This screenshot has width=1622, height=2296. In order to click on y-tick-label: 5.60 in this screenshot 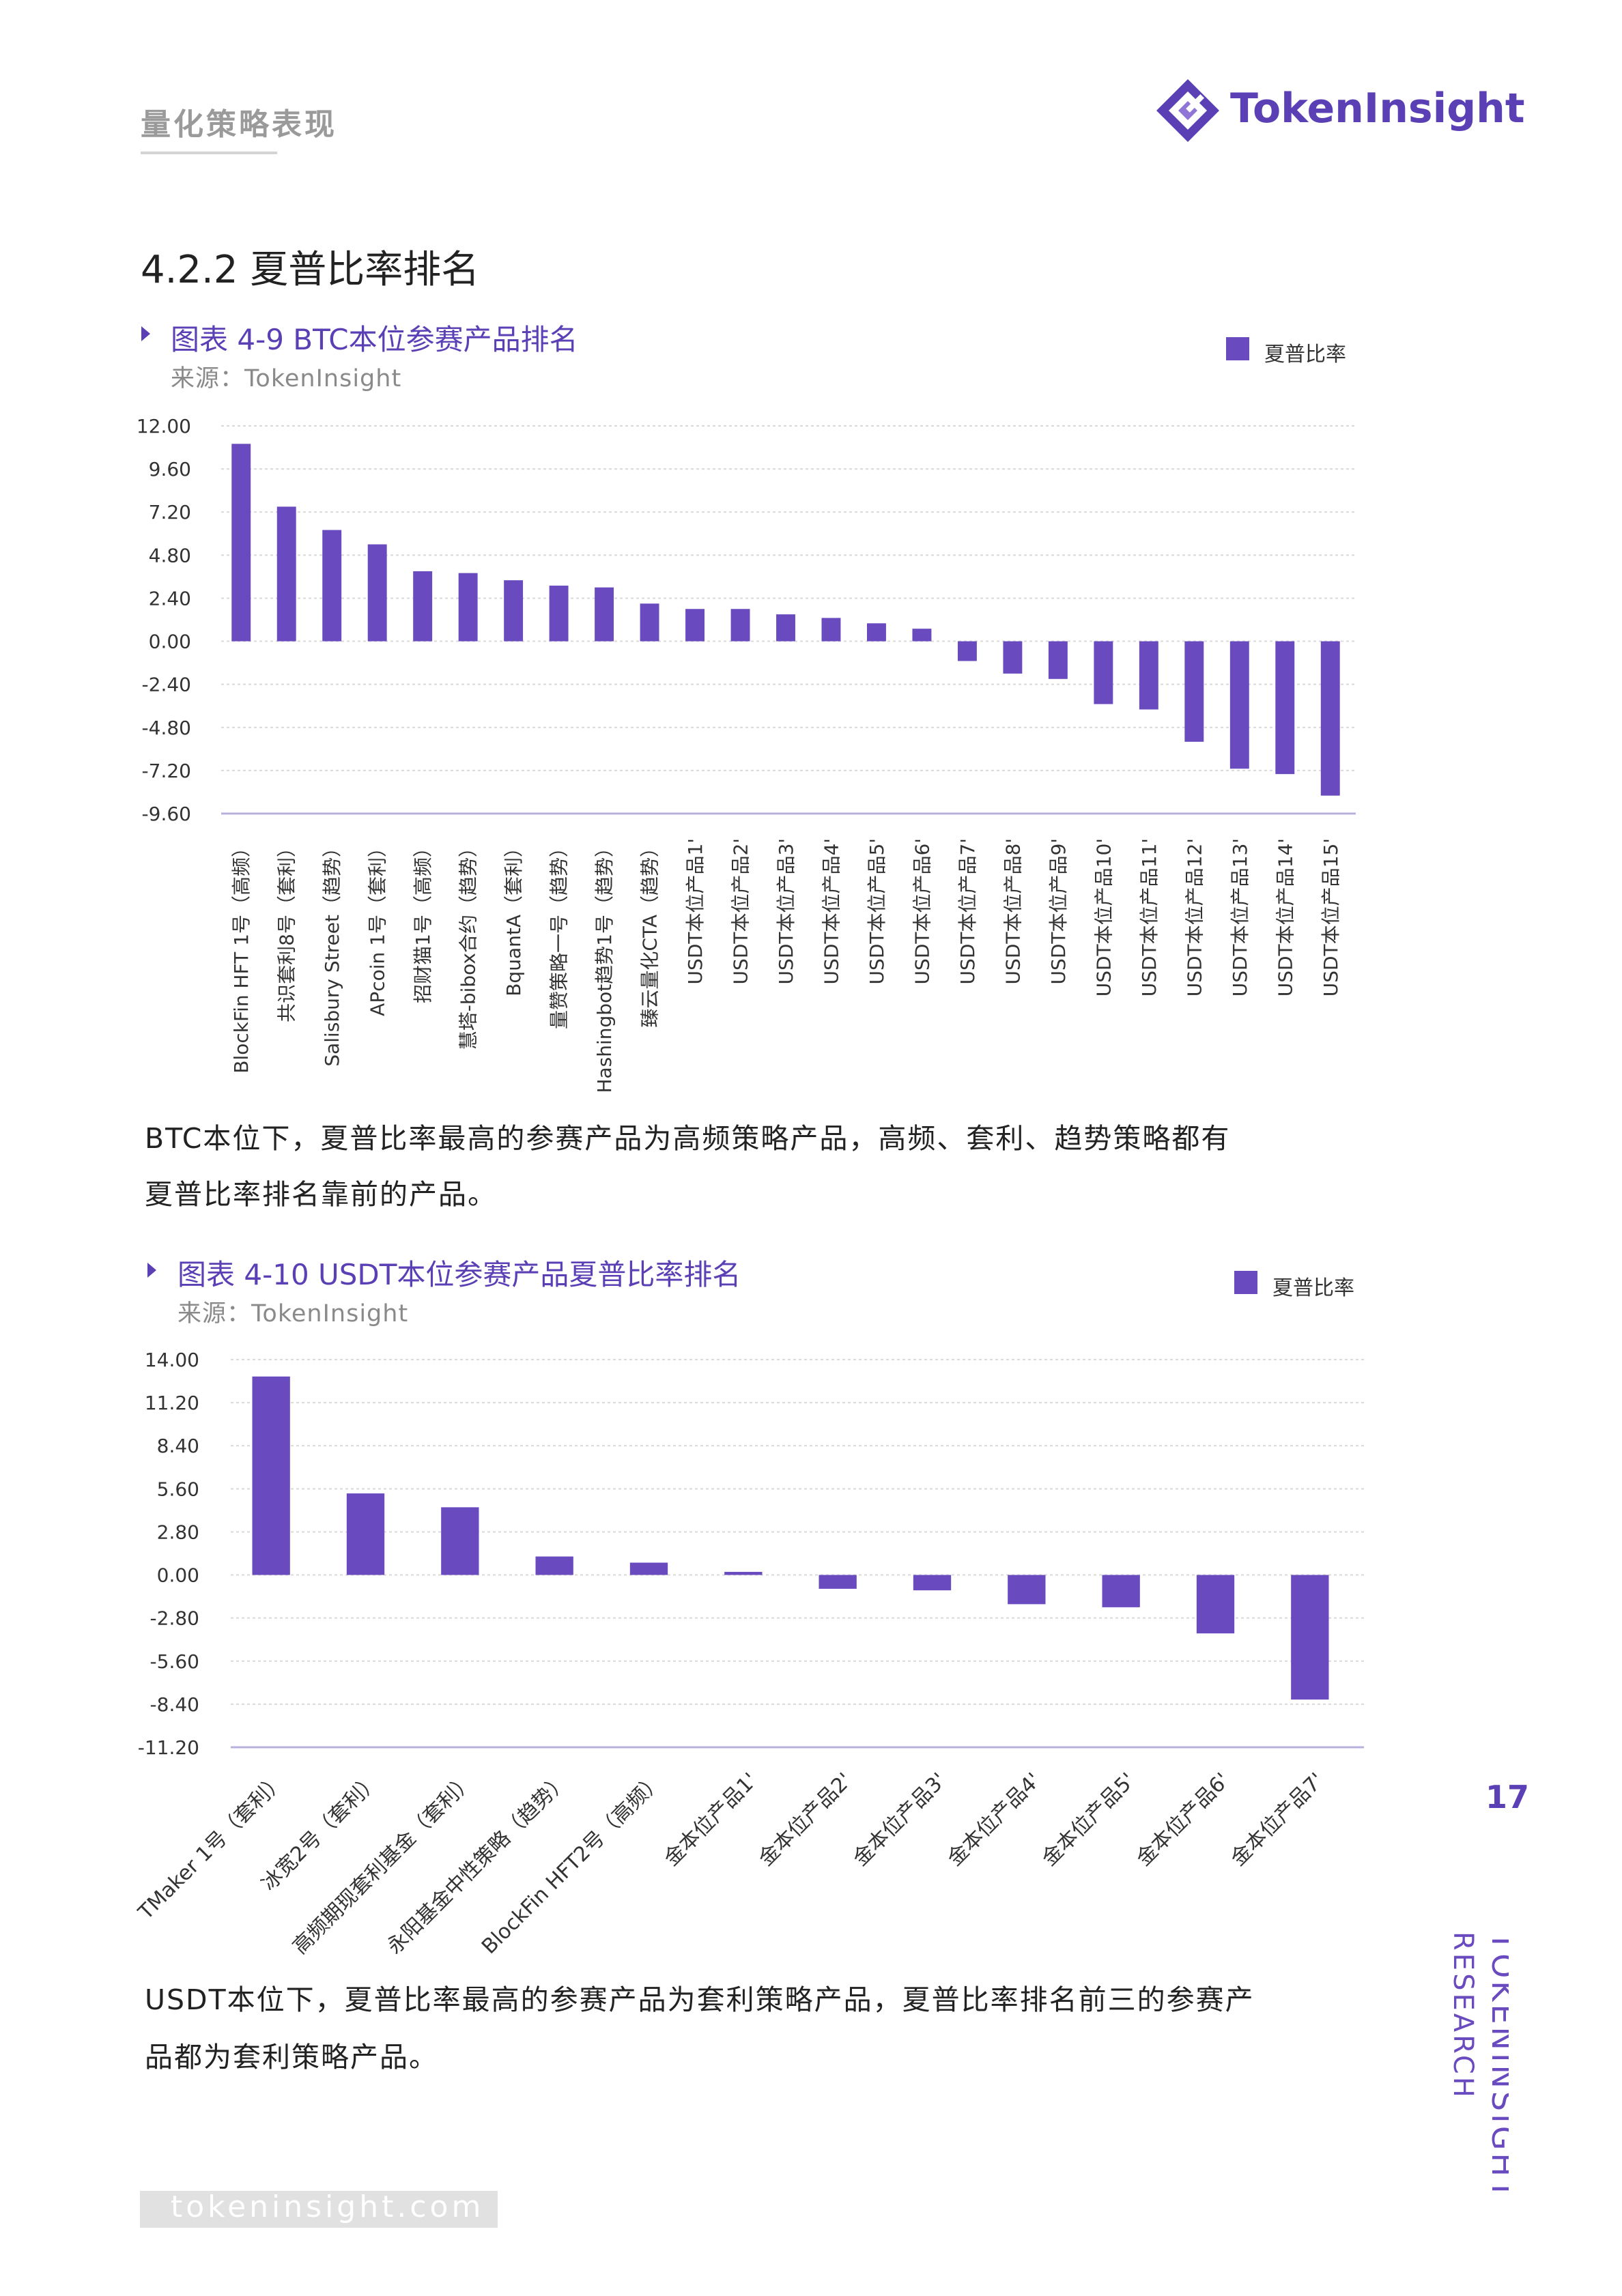, I will do `click(178, 1489)`.